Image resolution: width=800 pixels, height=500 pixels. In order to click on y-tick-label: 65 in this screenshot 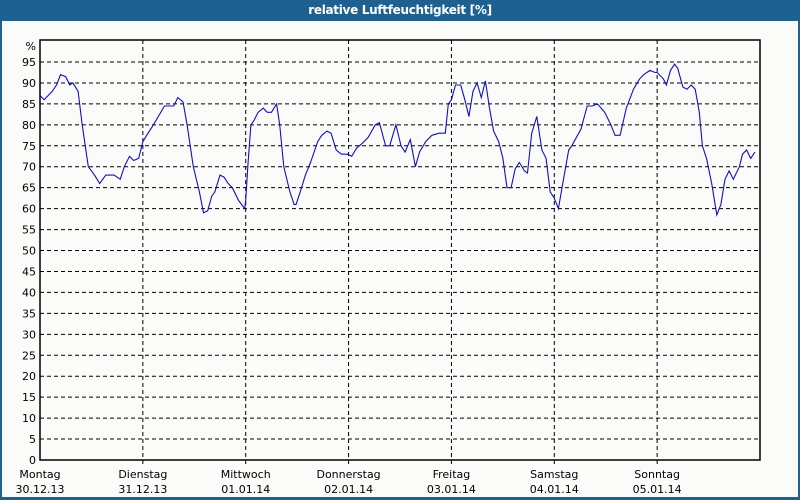, I will do `click(29, 188)`.